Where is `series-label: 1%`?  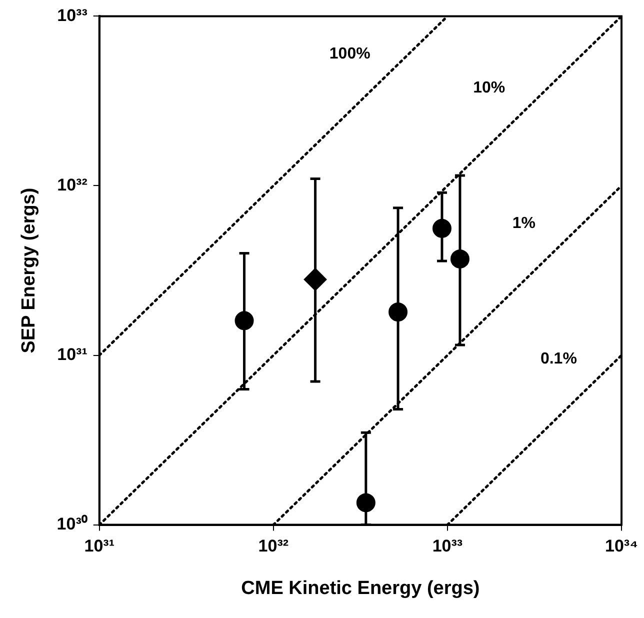
series-label: 1% is located at coordinates (524, 223).